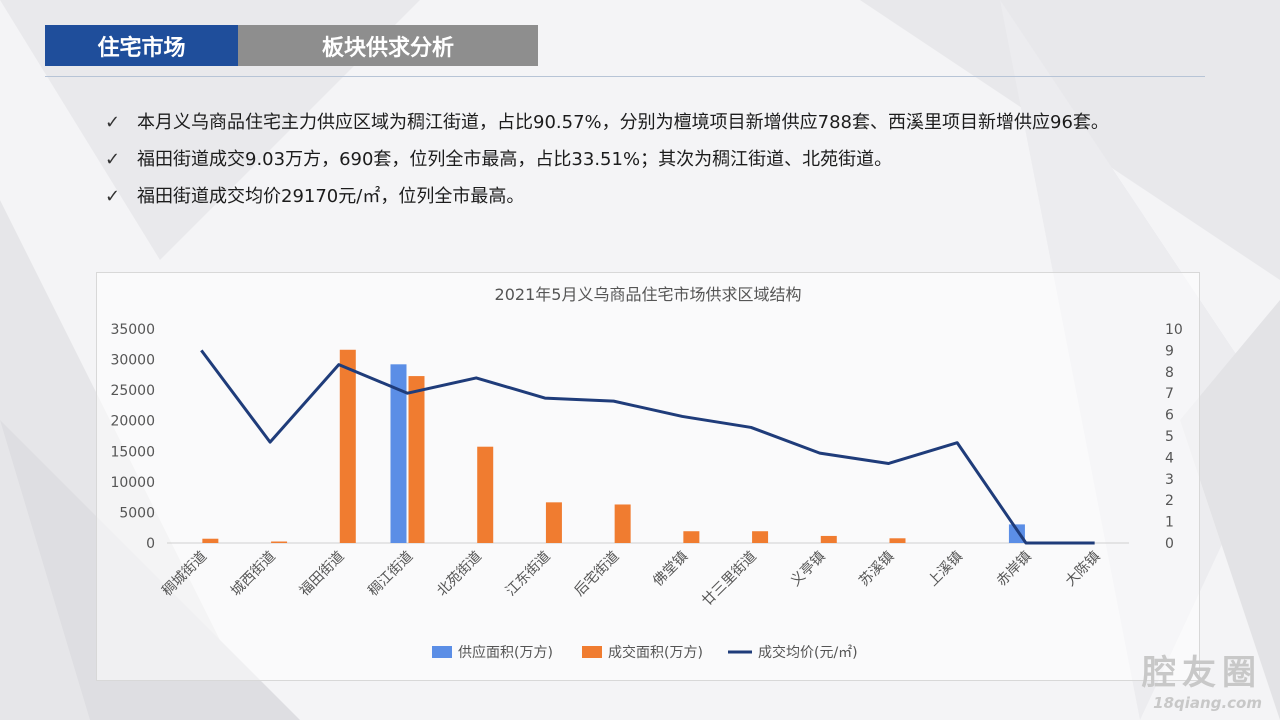  What do you see at coordinates (132, 422) in the screenshot?
I see `y-left-tick-label: 20000` at bounding box center [132, 422].